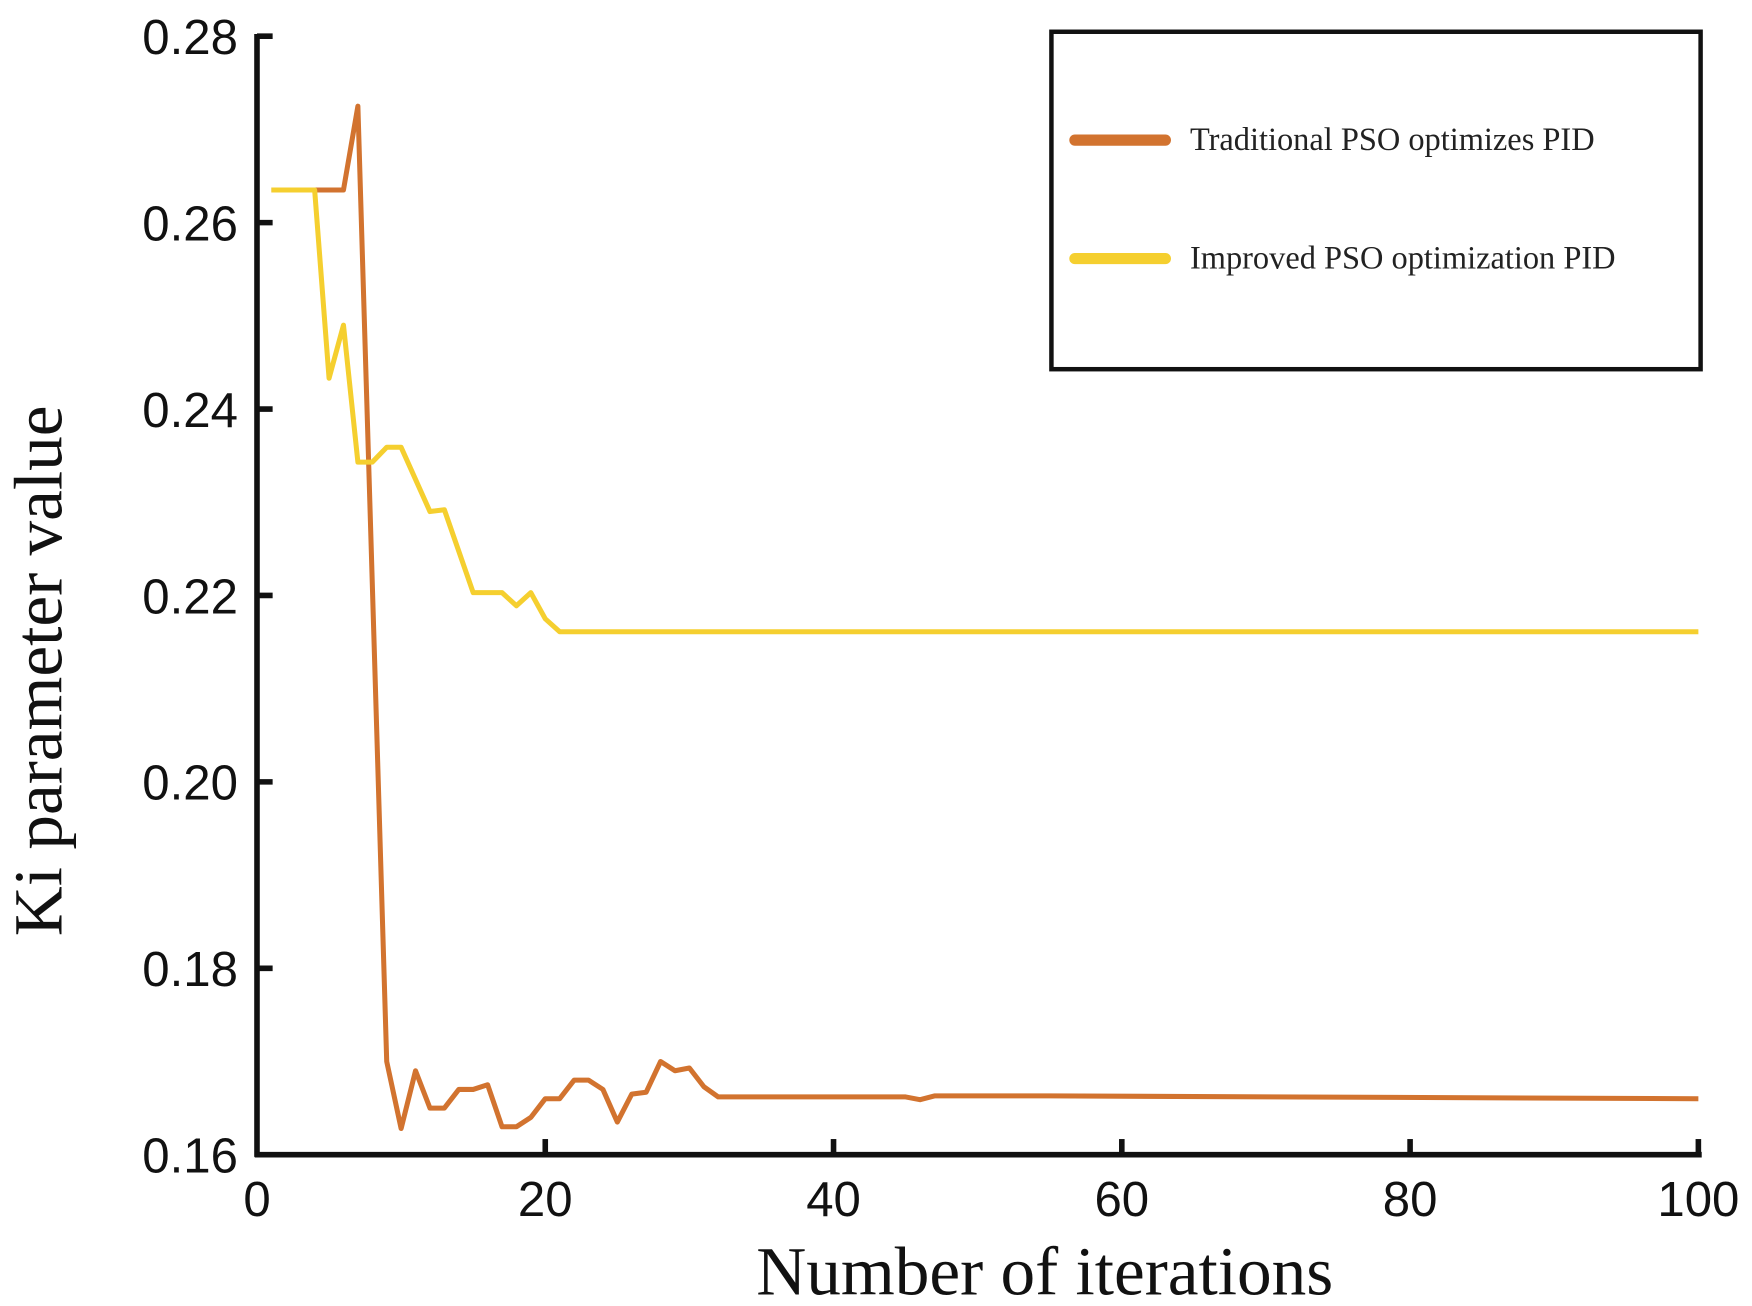 This screenshot has height=1306, width=1752. Describe the element at coordinates (256, 1199) in the screenshot. I see `x-tick-label: 0` at that location.